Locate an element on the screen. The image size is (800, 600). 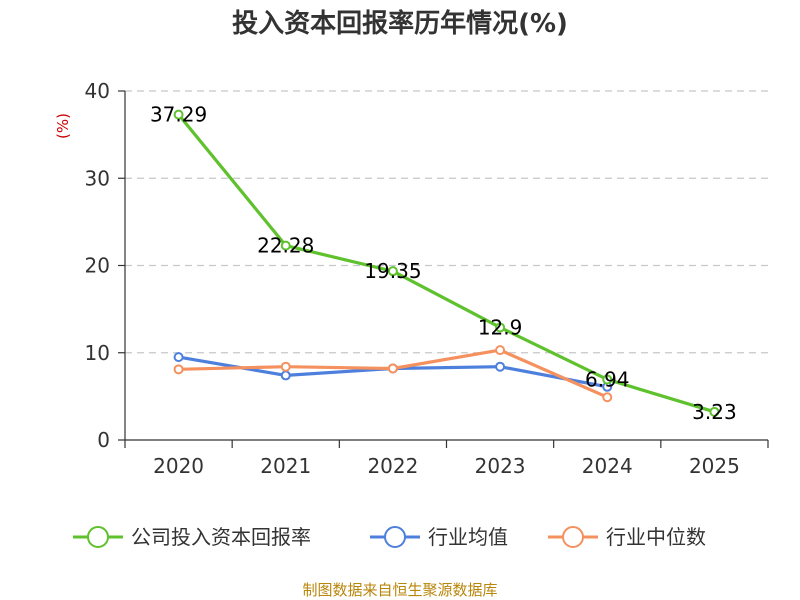
x-tick-label: 2025 is located at coordinates (714, 466).